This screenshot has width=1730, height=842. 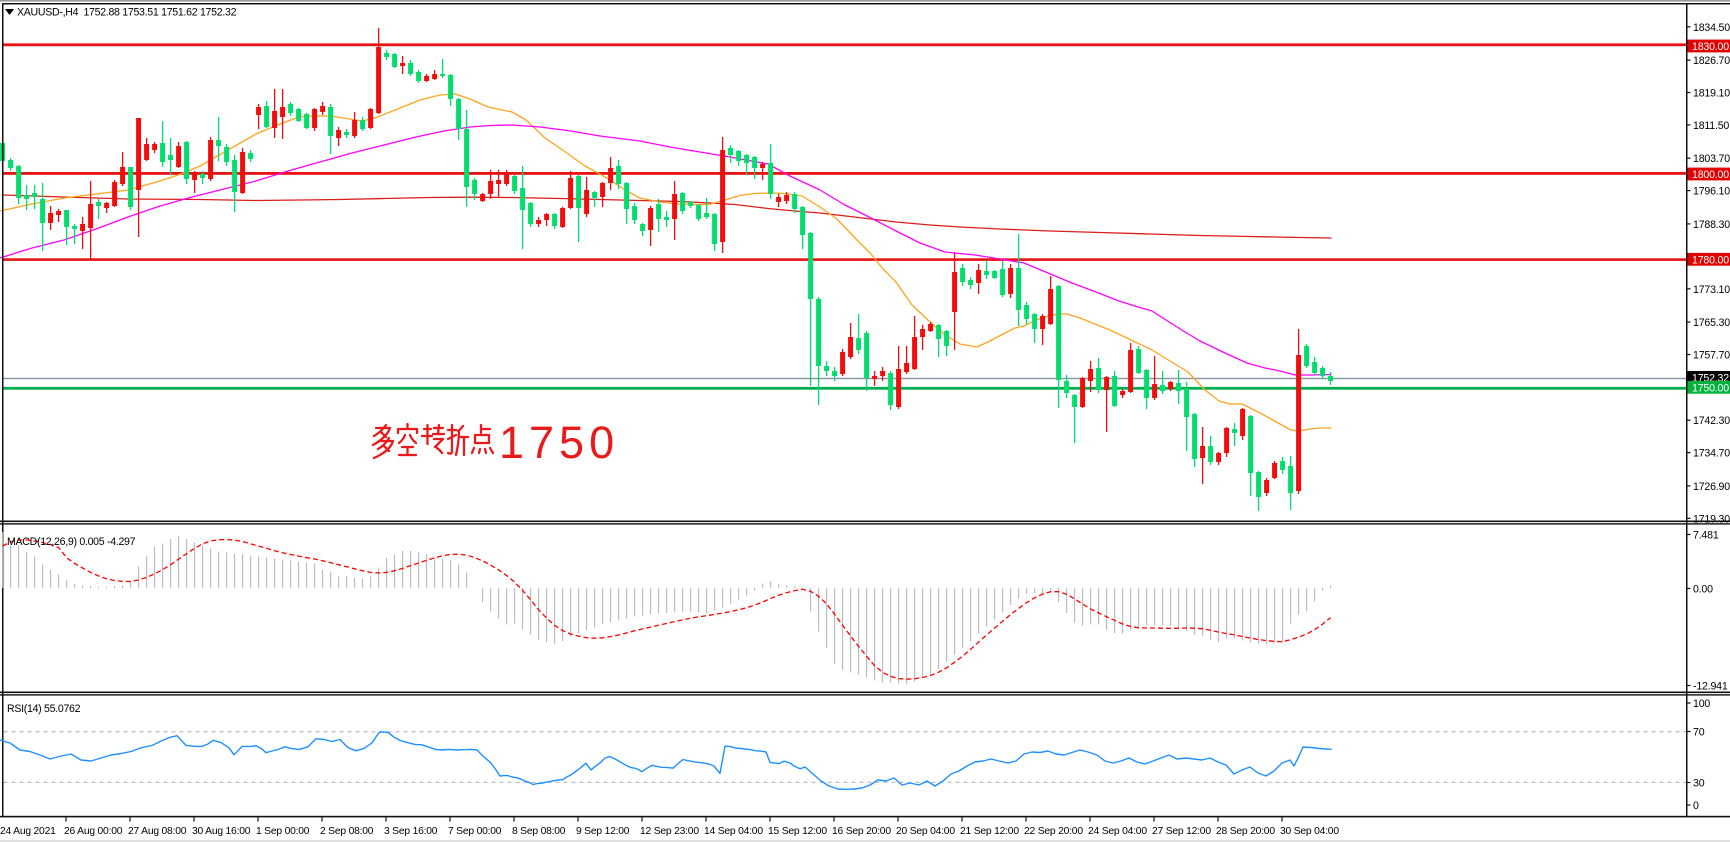 What do you see at coordinates (1711, 356) in the screenshot?
I see `svg-text: 1757.70` at bounding box center [1711, 356].